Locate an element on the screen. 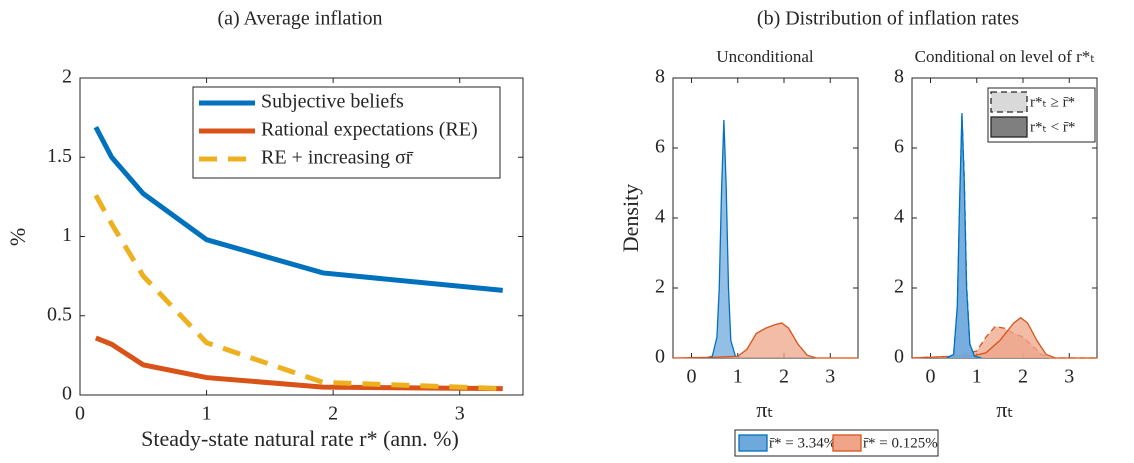  legend-label: r*ₜ < r̄* is located at coordinates (1052, 127).